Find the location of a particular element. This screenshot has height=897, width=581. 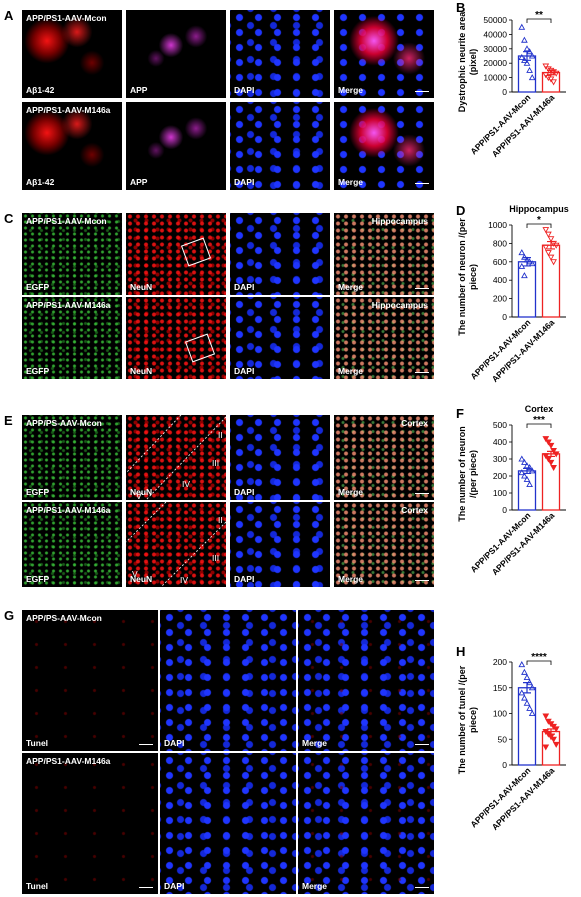

micrograph: APP is located at coordinates (176, 54).